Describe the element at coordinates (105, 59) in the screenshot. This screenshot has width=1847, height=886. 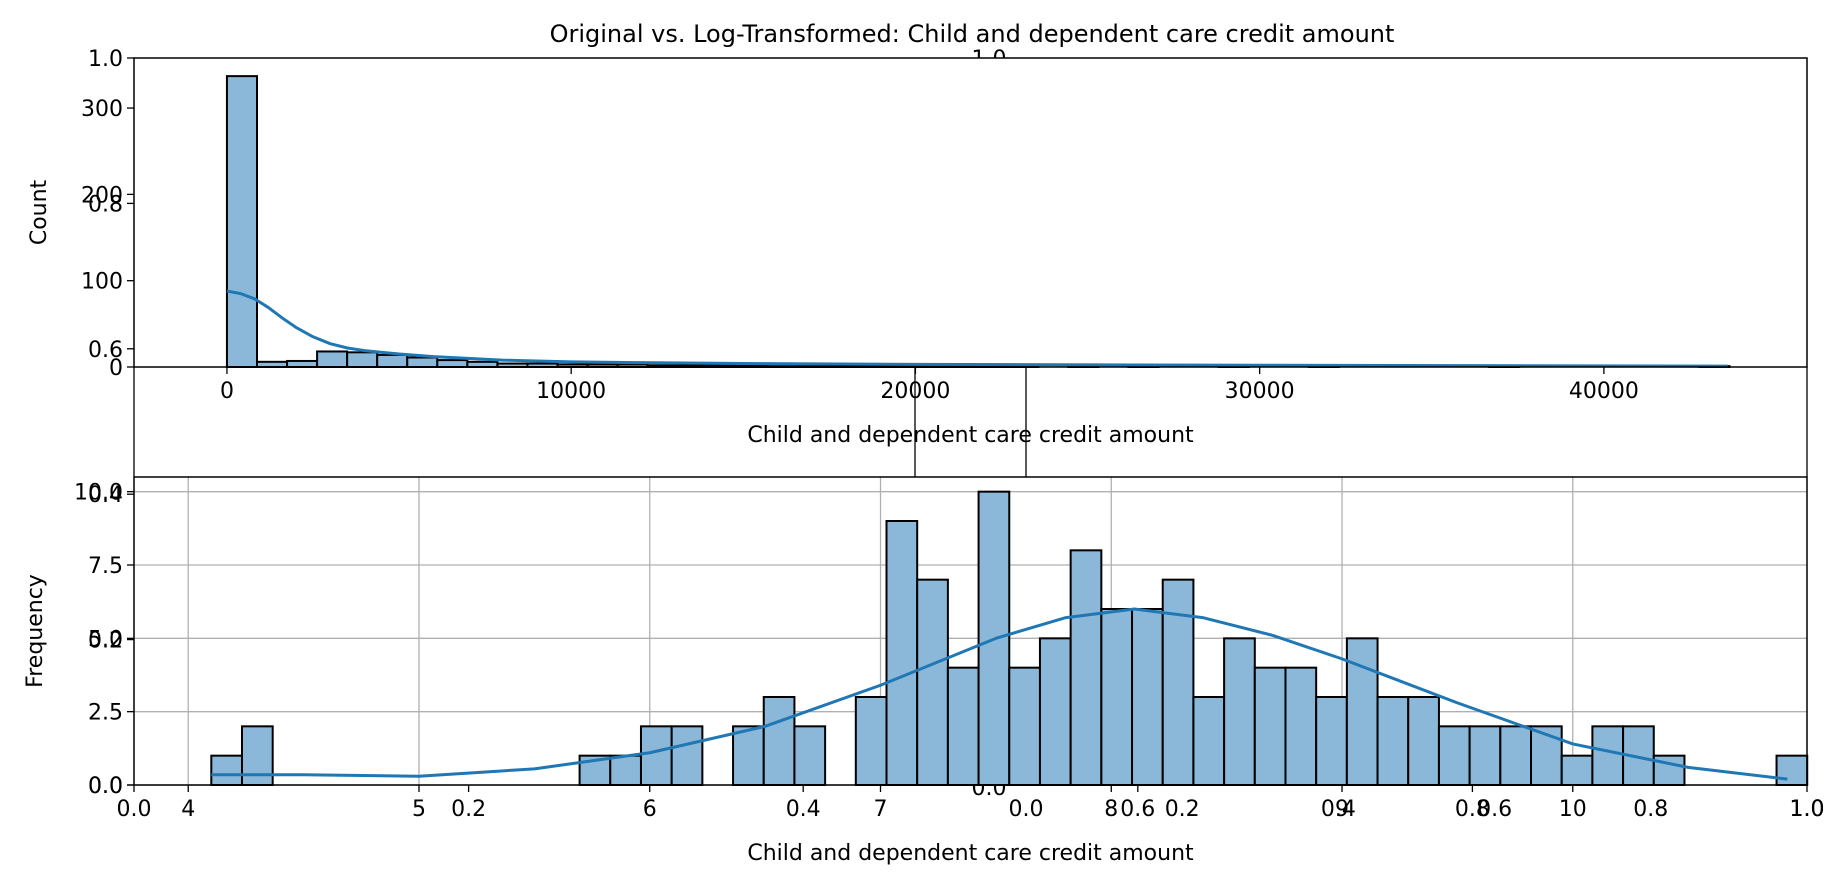
I see `bg-y-tick-label: 1.0` at that location.